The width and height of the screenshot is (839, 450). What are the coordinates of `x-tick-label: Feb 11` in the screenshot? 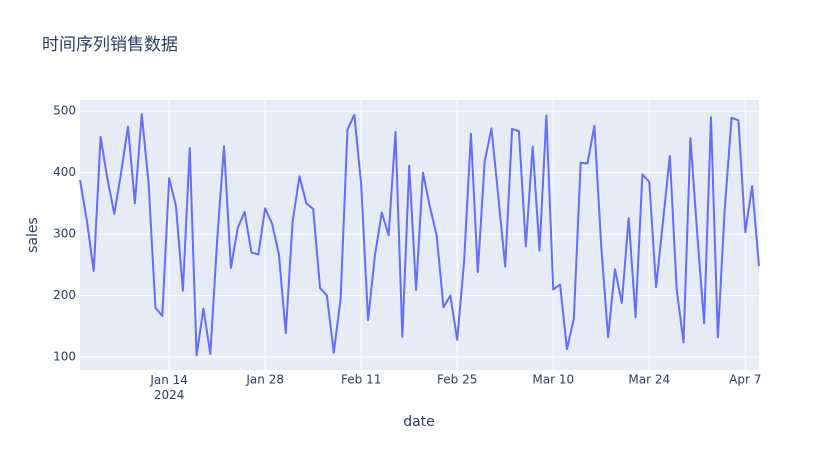 It's located at (361, 380).